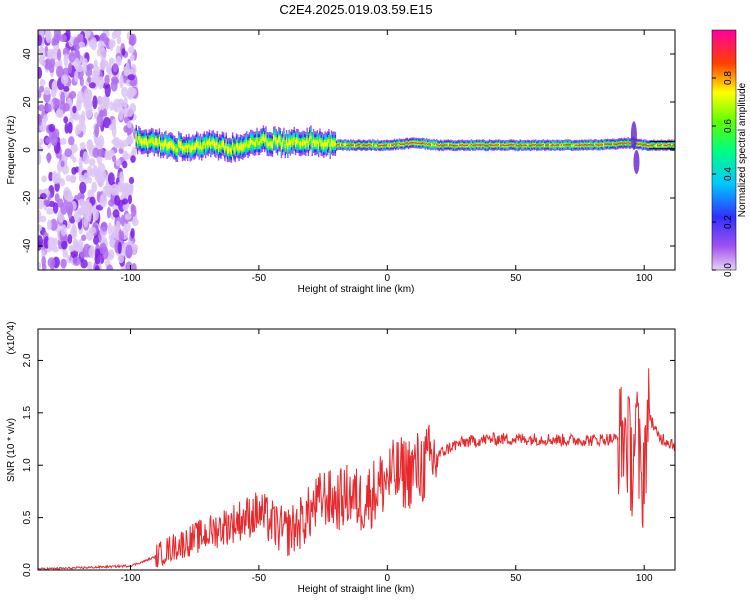 This screenshot has width=750, height=600. I want to click on y-tick-label: -40, so click(27, 245).